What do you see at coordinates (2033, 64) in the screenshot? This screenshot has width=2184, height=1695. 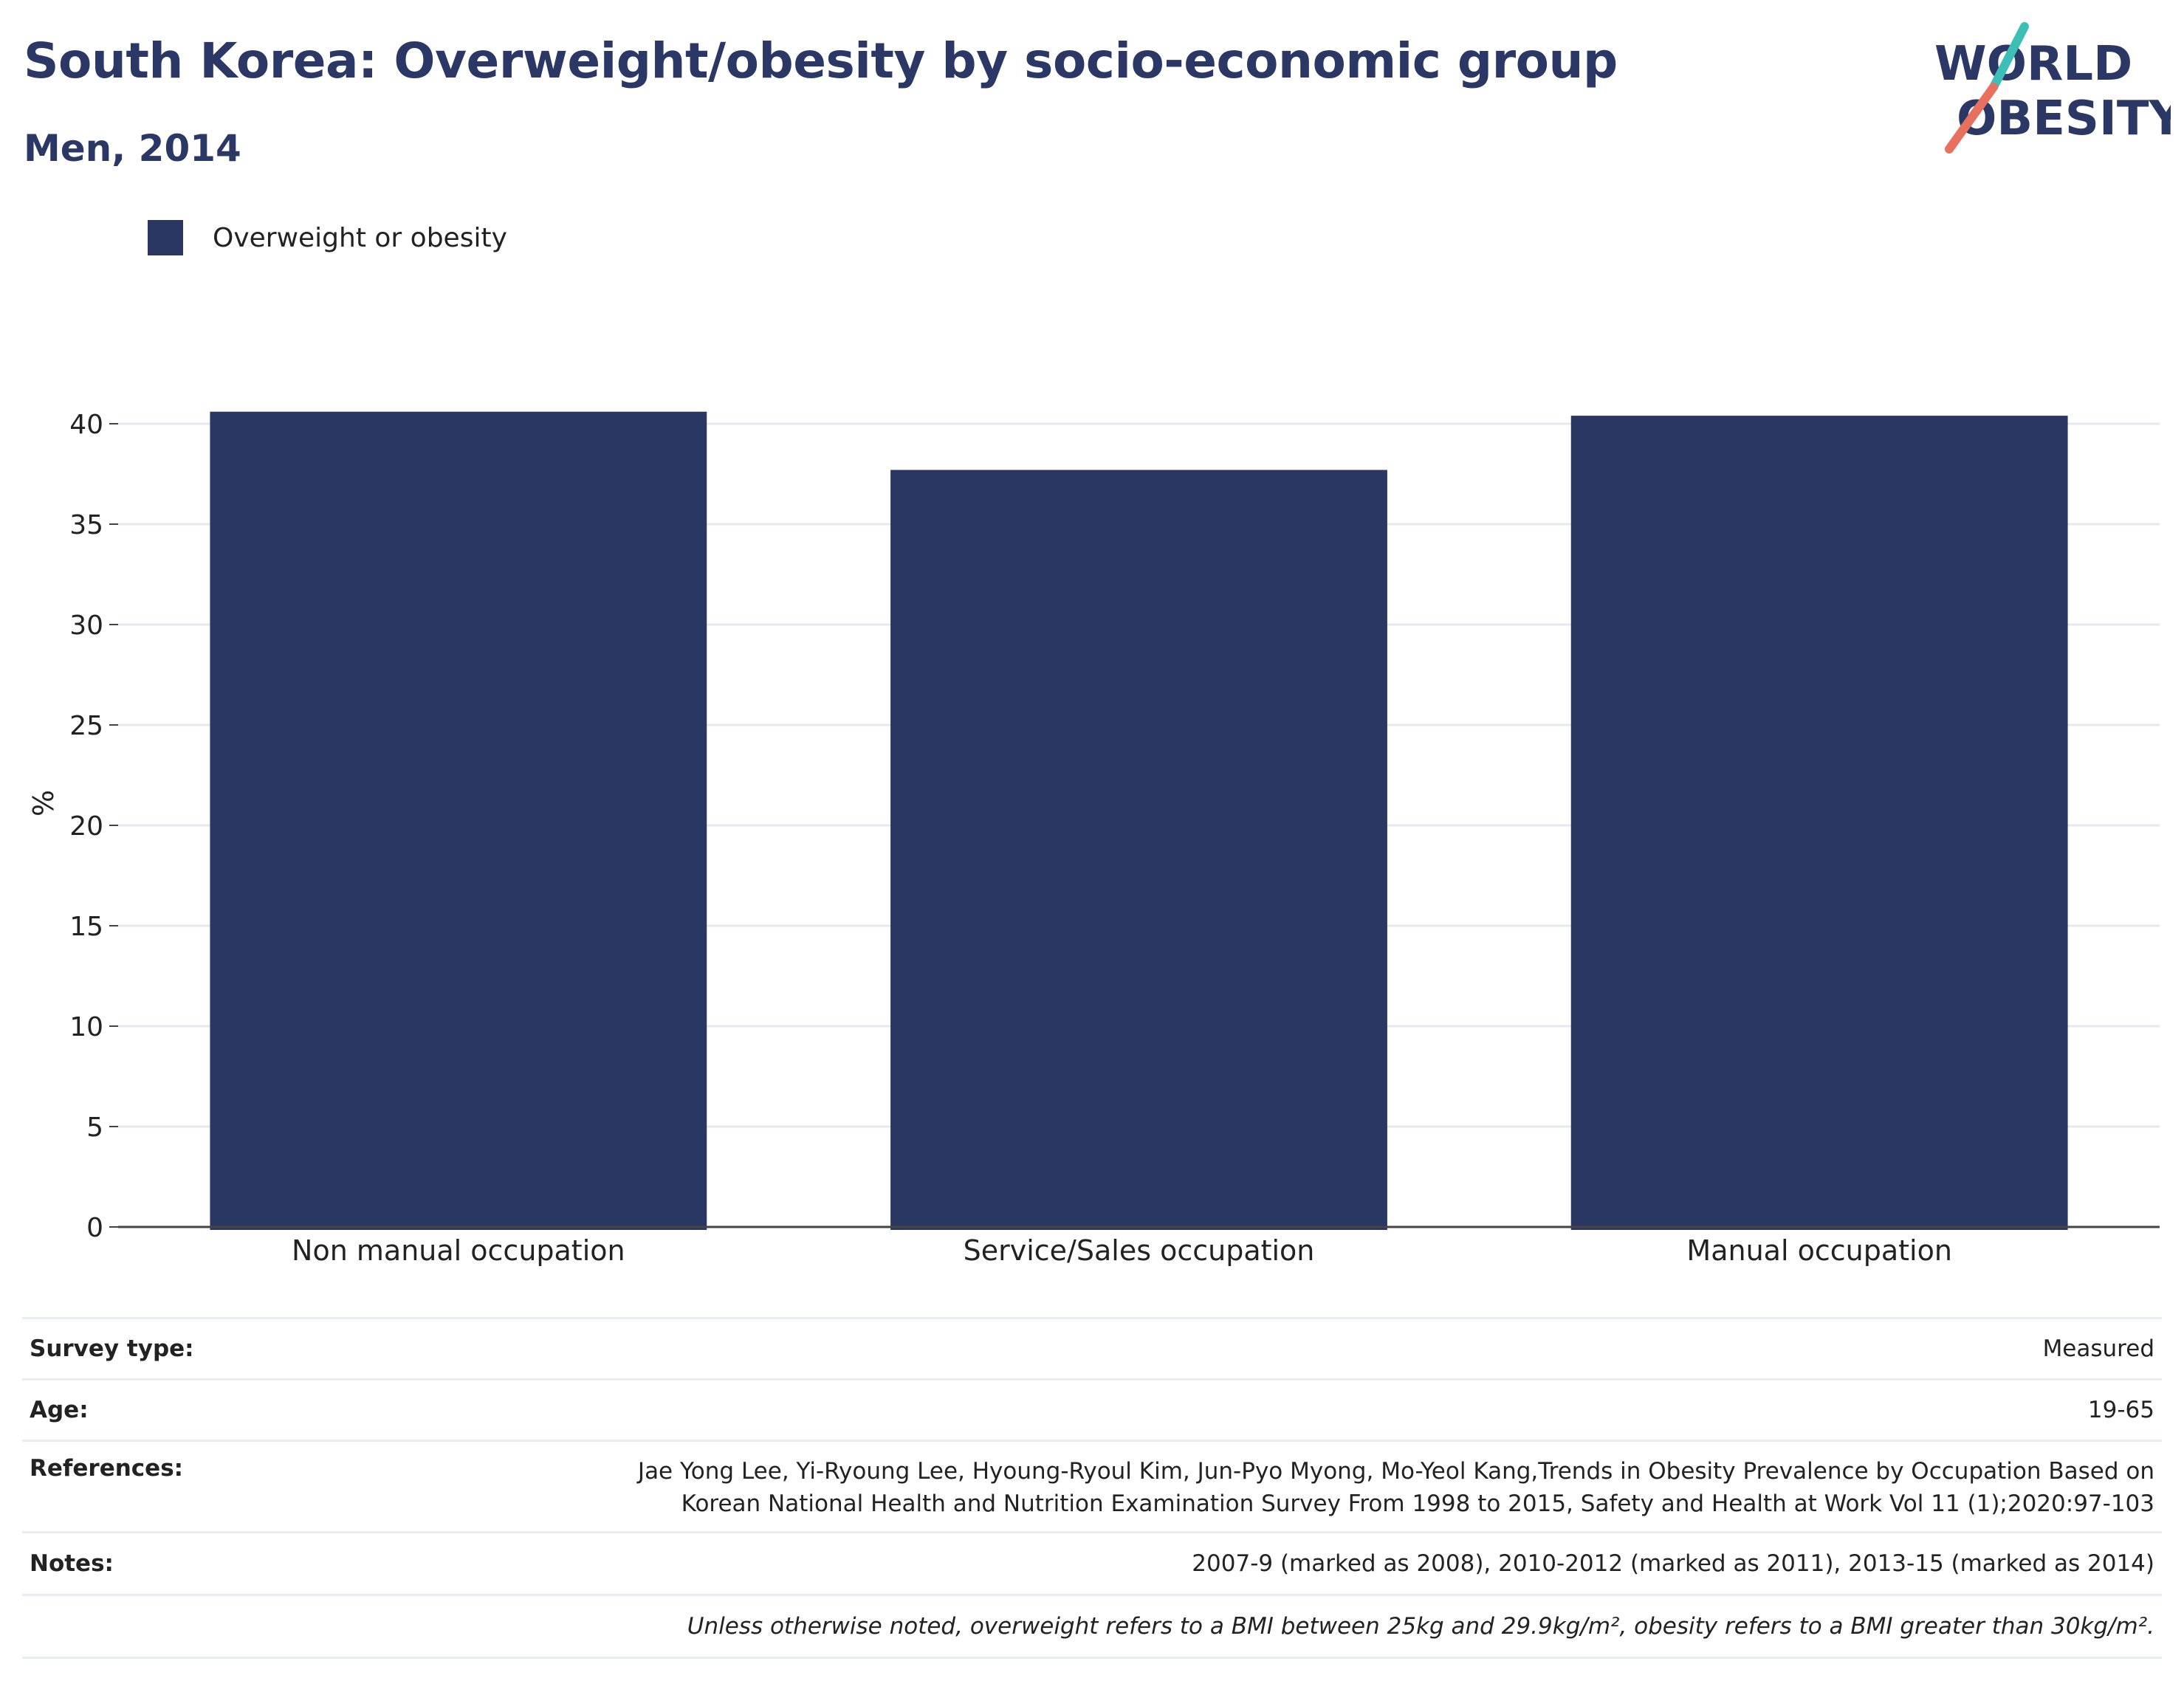 I see `logo-line1: WORLD` at bounding box center [2033, 64].